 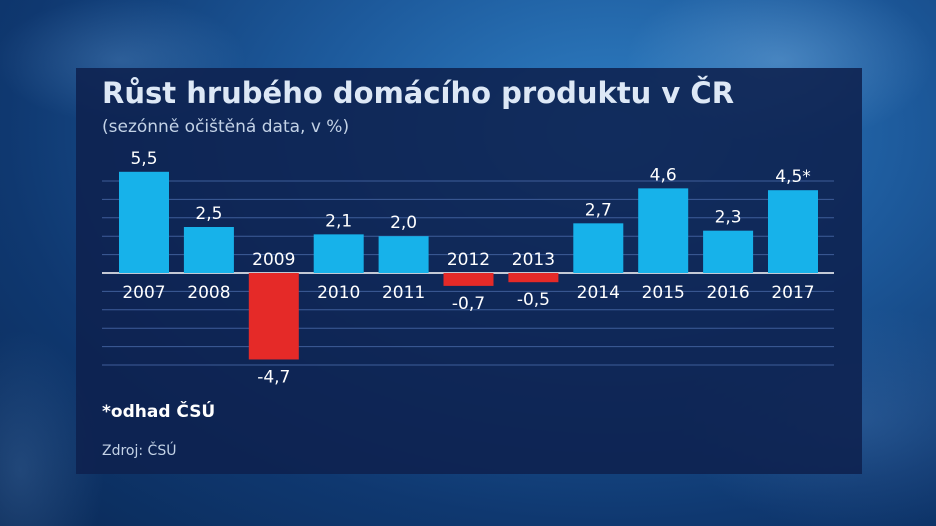 I want to click on x-tick-label-2017: 2017, so click(x=792, y=293).